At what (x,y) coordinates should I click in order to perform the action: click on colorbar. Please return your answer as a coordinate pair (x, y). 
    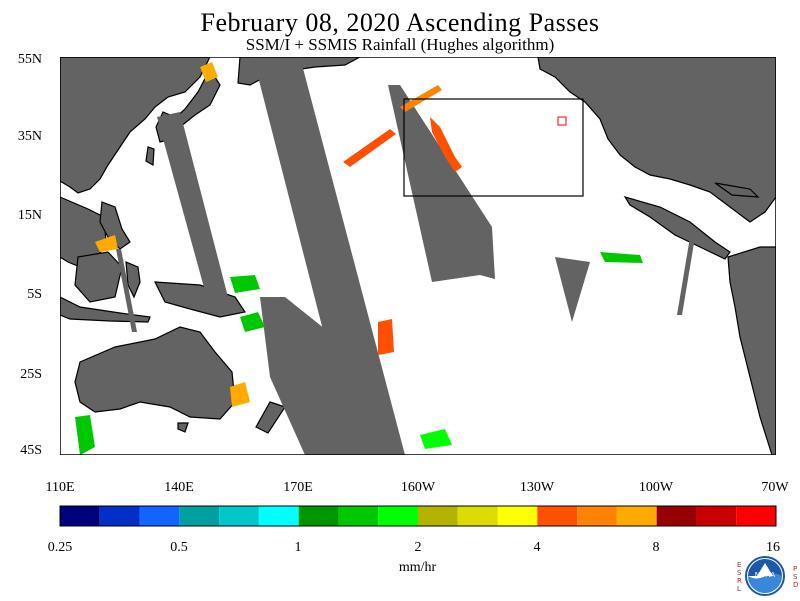
    Looking at the image, I should click on (418, 516).